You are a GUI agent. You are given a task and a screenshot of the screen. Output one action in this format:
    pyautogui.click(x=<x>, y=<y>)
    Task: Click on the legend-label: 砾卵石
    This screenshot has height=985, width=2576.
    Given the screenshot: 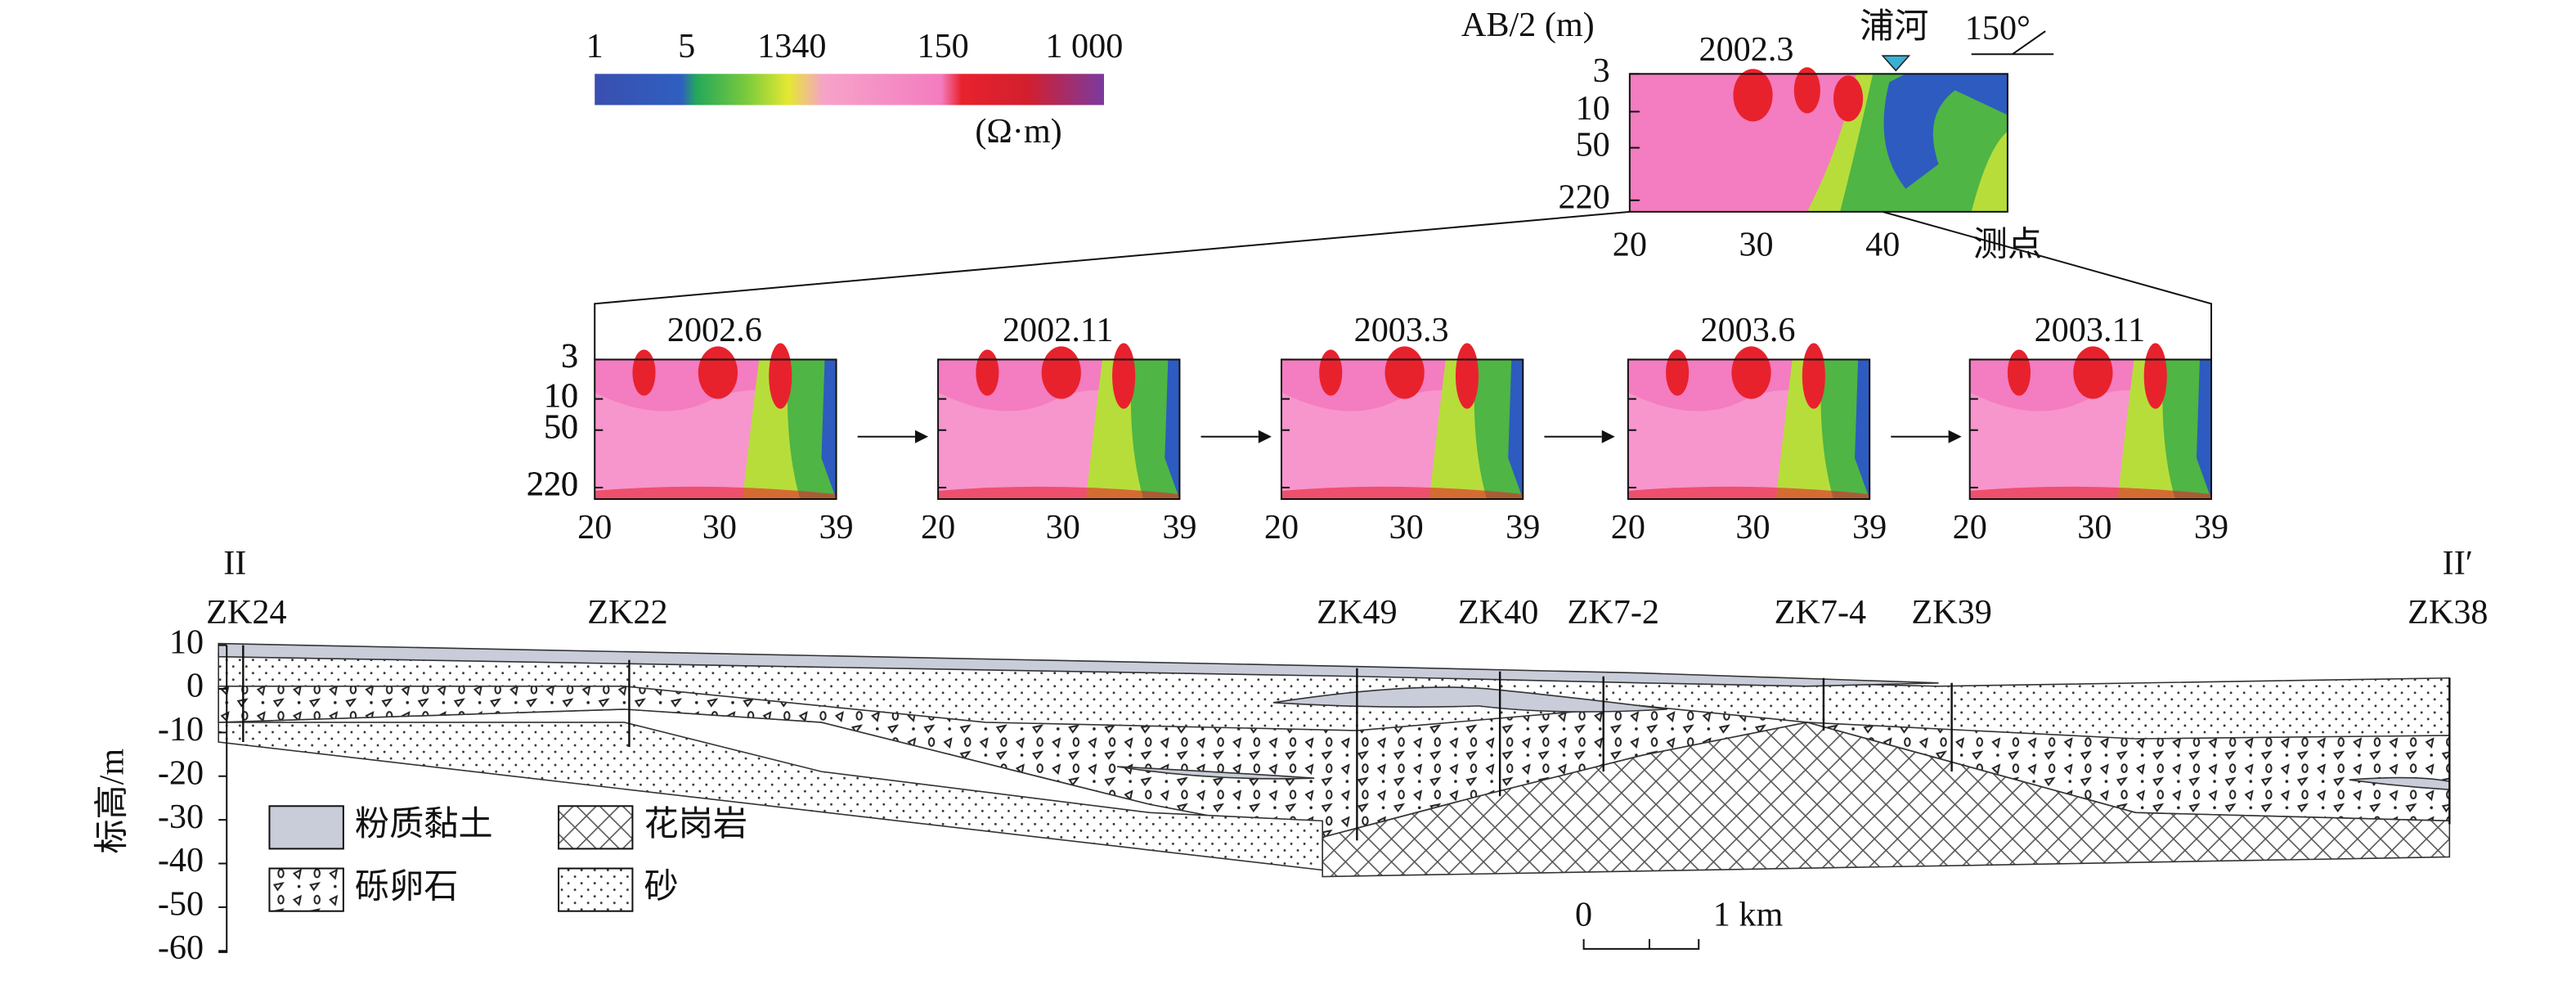 What is the action you would take?
    pyautogui.click(x=407, y=886)
    